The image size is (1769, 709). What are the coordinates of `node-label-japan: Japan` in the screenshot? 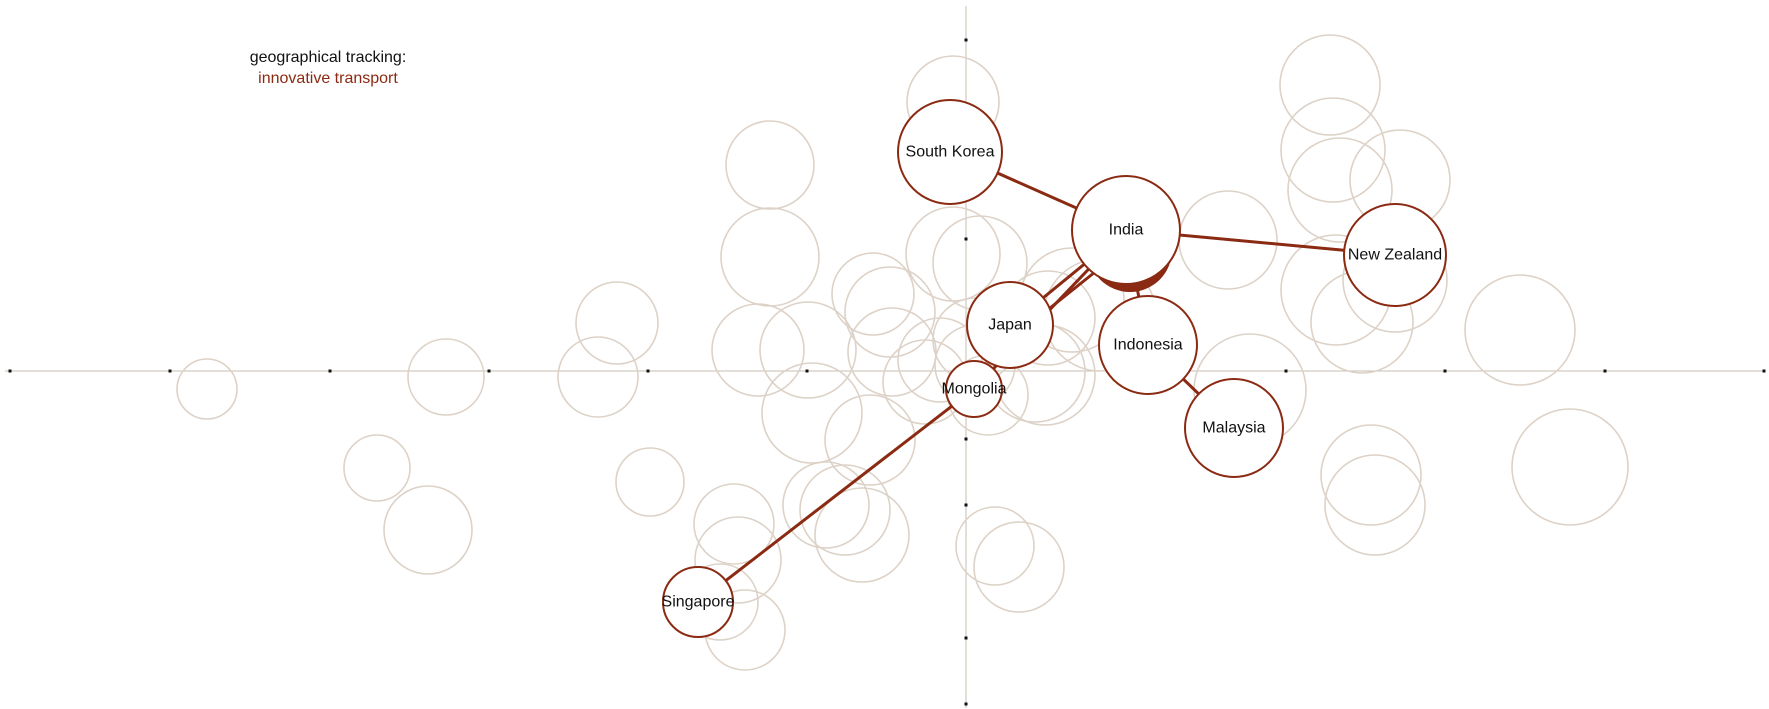 It's located at (1010, 325).